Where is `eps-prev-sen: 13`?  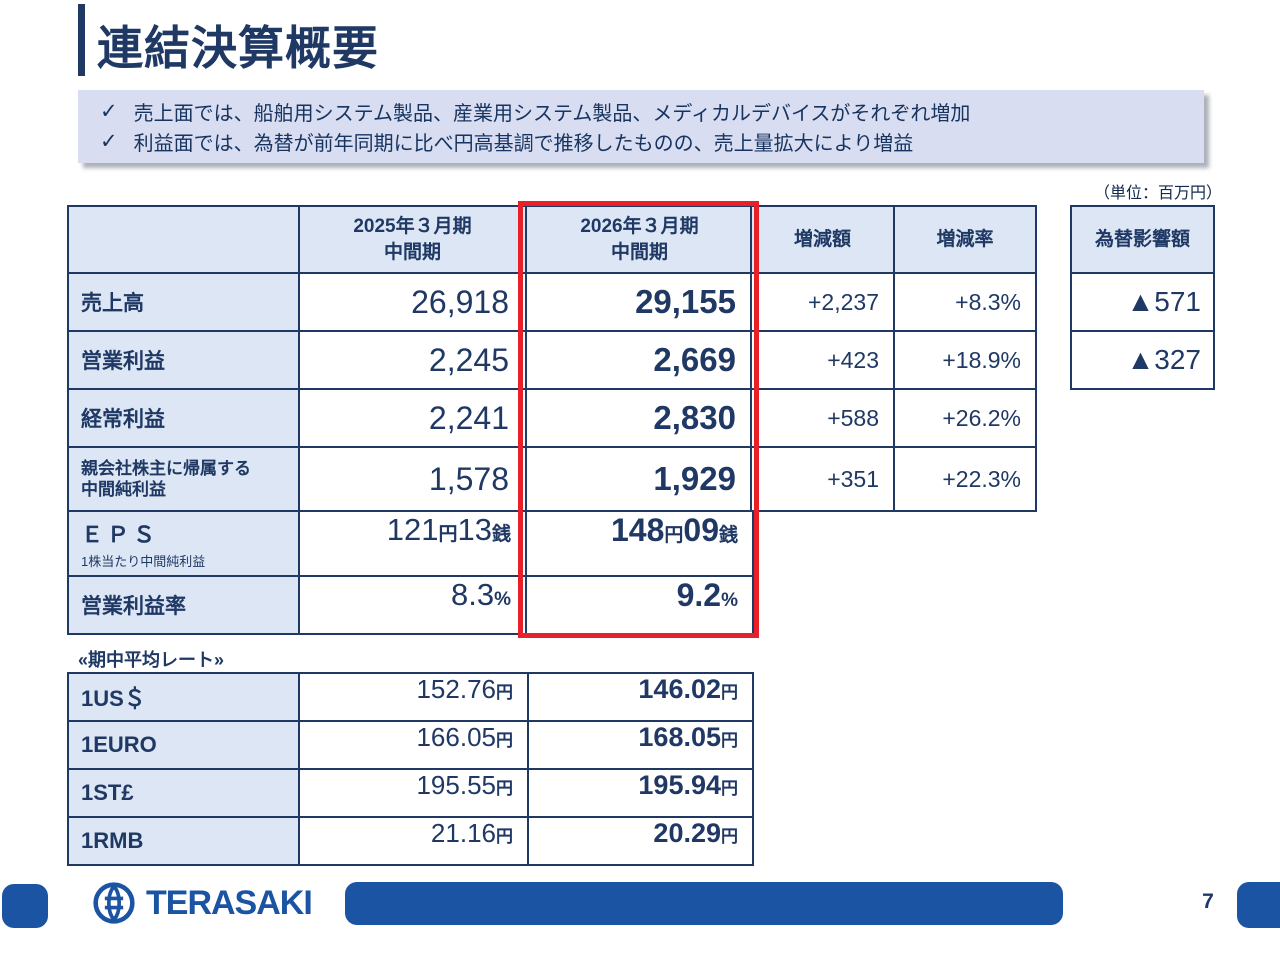 eps-prev-sen: 13 is located at coordinates (474, 529).